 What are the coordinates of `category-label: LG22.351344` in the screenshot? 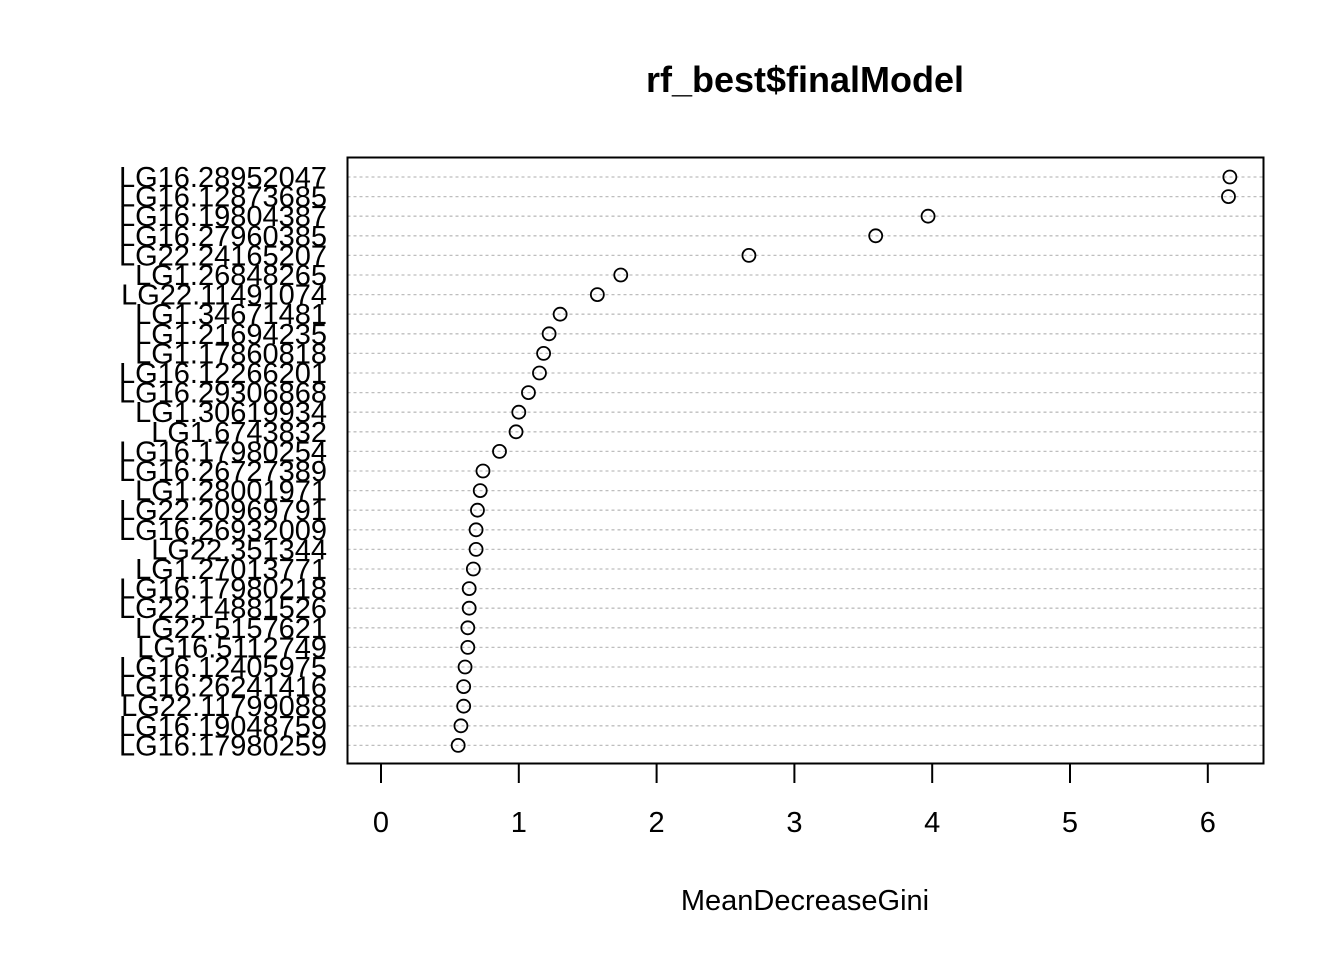 It's located at (239, 550).